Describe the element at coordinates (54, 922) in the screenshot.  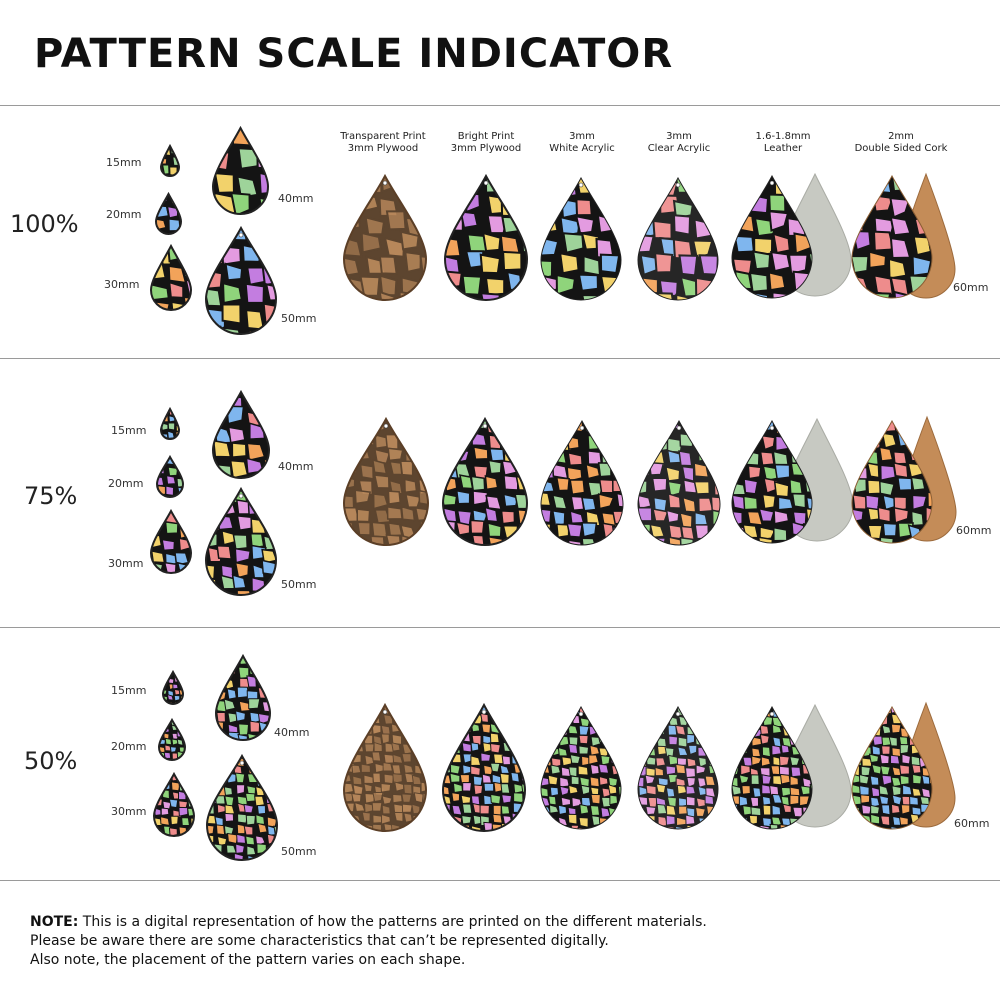
I see `note-bold: NOTE:` at that location.